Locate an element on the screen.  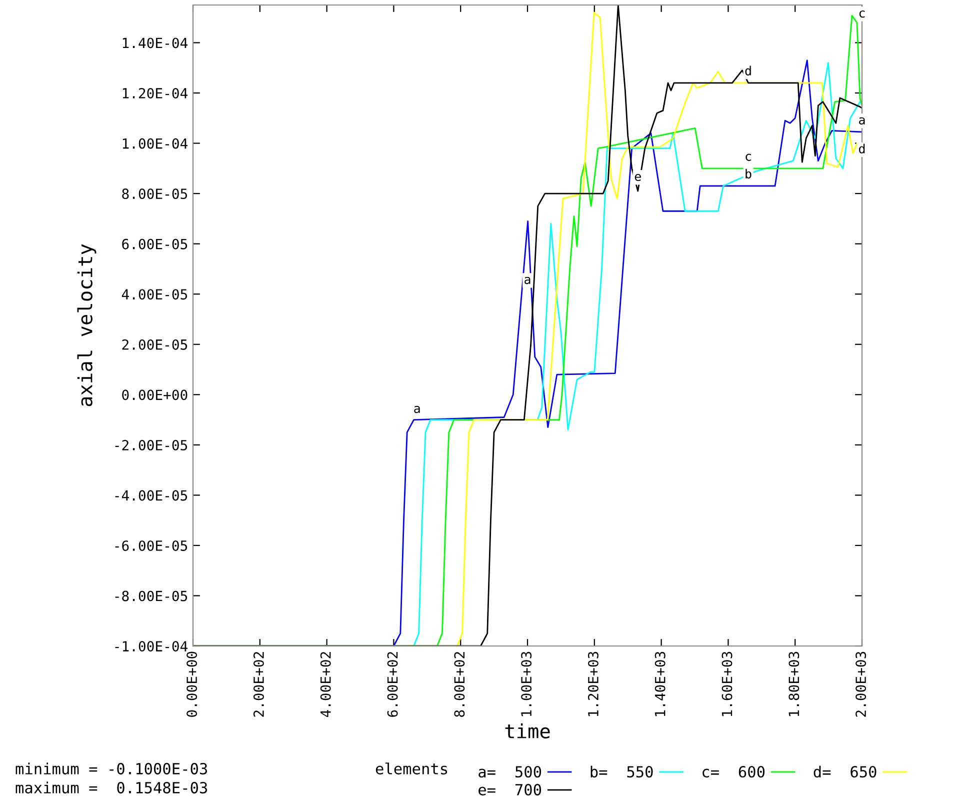
y-tick-label: -6.00E-05 is located at coordinates (151, 545).